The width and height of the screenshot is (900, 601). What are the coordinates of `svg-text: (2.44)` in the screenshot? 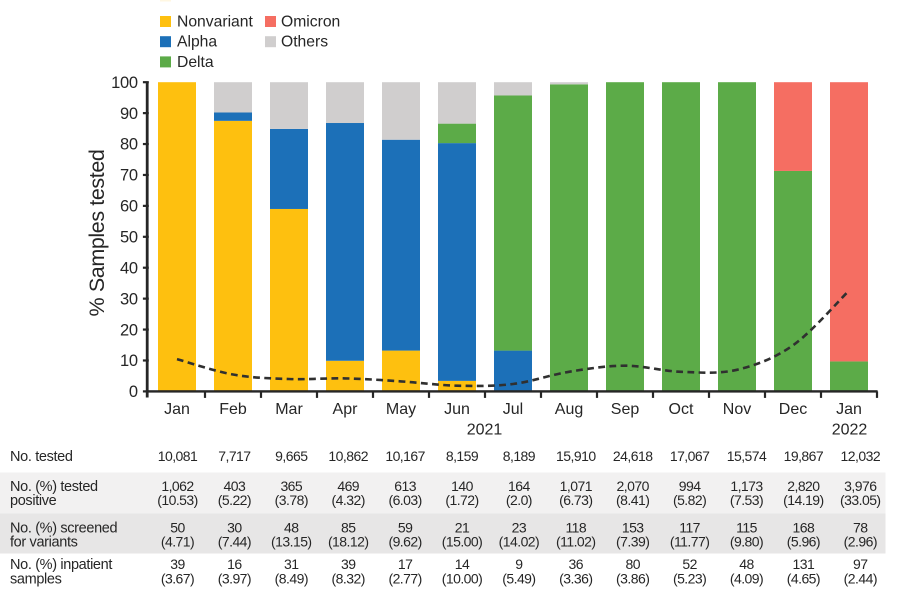 It's located at (860, 579).